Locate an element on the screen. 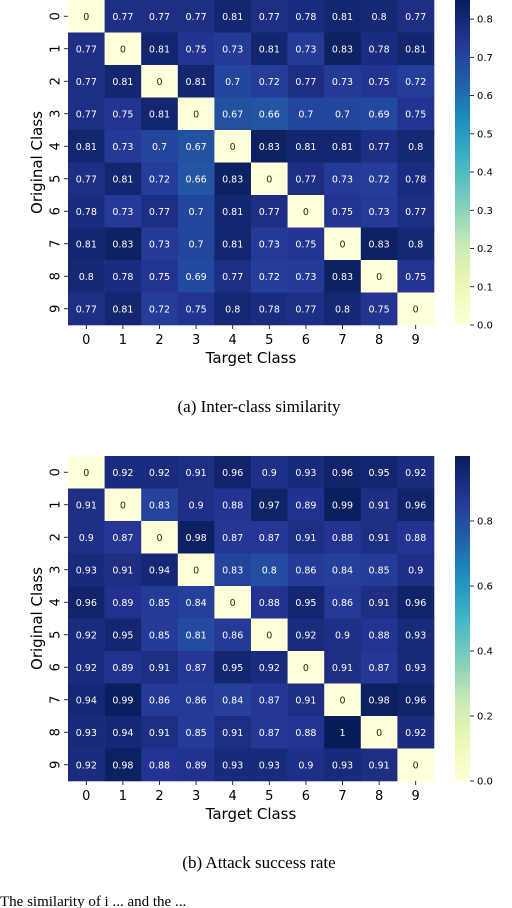 Image resolution: width=512 pixels, height=908 pixels. cell-value-label: 0.8 is located at coordinates (269, 570).